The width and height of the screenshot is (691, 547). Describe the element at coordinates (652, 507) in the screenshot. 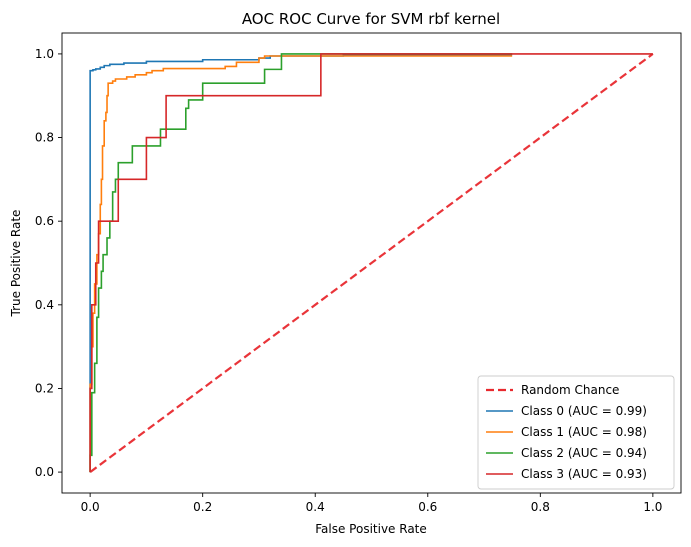

I see `x-tick-label: 1.0` at that location.